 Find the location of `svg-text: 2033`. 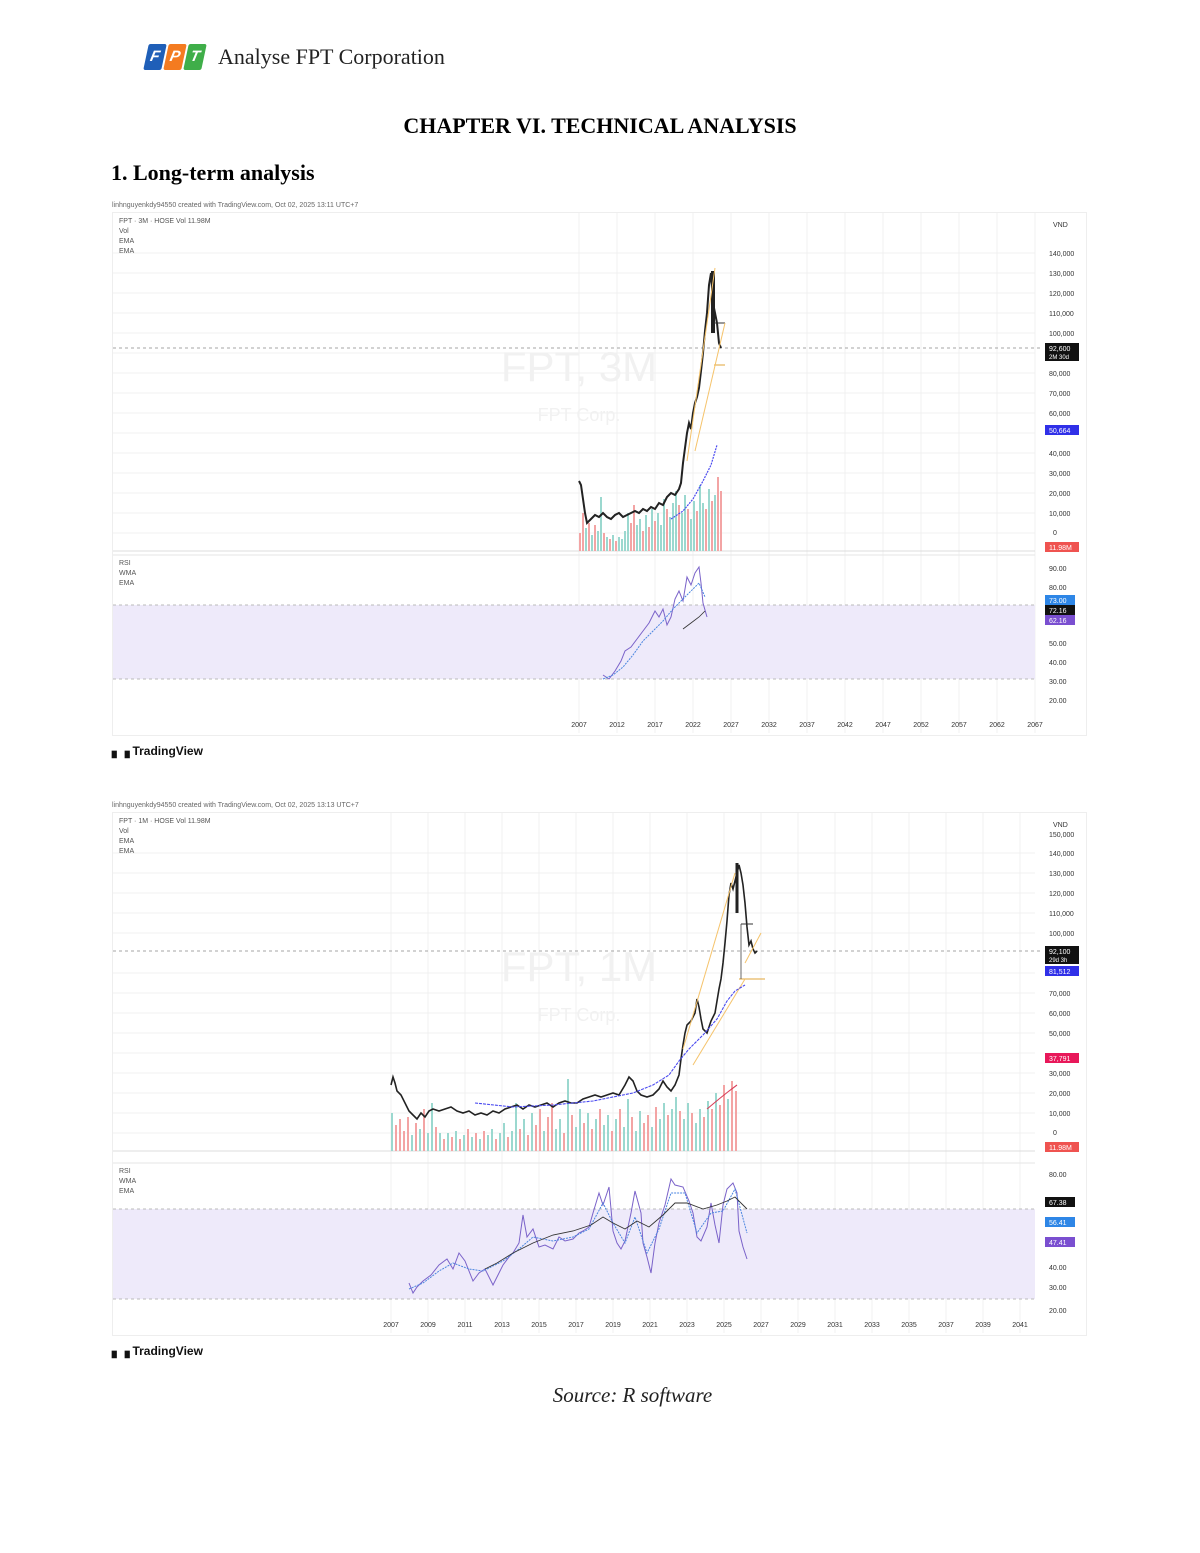

svg-text: 2033 is located at coordinates (872, 1325).